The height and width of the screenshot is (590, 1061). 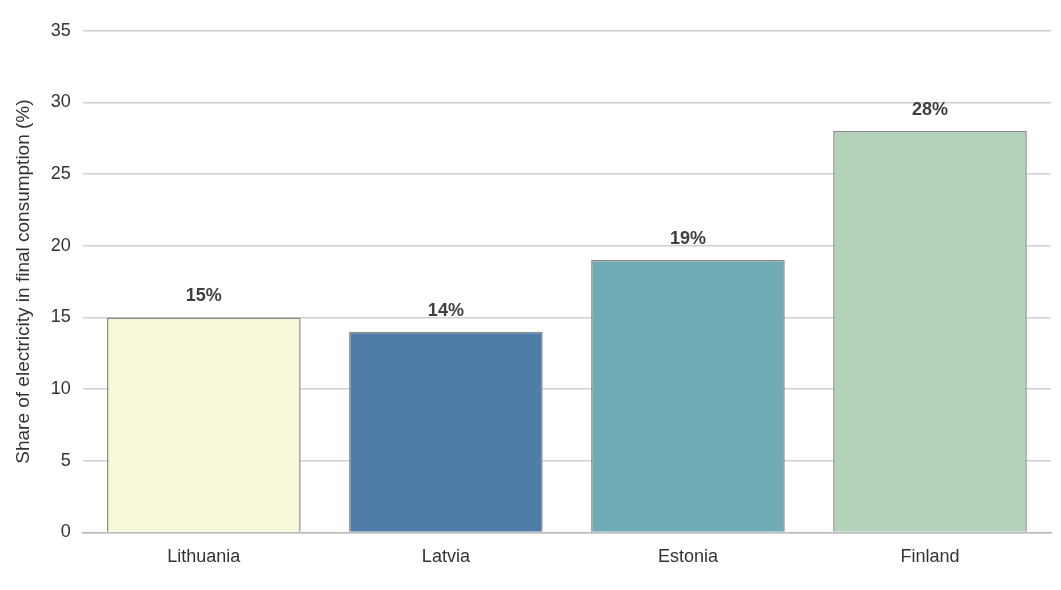 I want to click on y-tick-label: 25, so click(x=60, y=173).